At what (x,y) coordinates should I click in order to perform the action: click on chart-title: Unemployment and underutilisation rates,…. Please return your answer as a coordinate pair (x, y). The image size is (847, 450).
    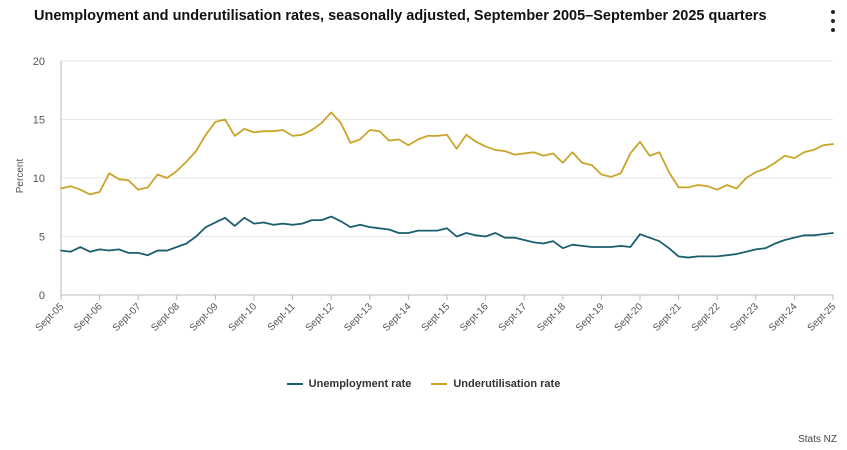
    Looking at the image, I should click on (400, 16).